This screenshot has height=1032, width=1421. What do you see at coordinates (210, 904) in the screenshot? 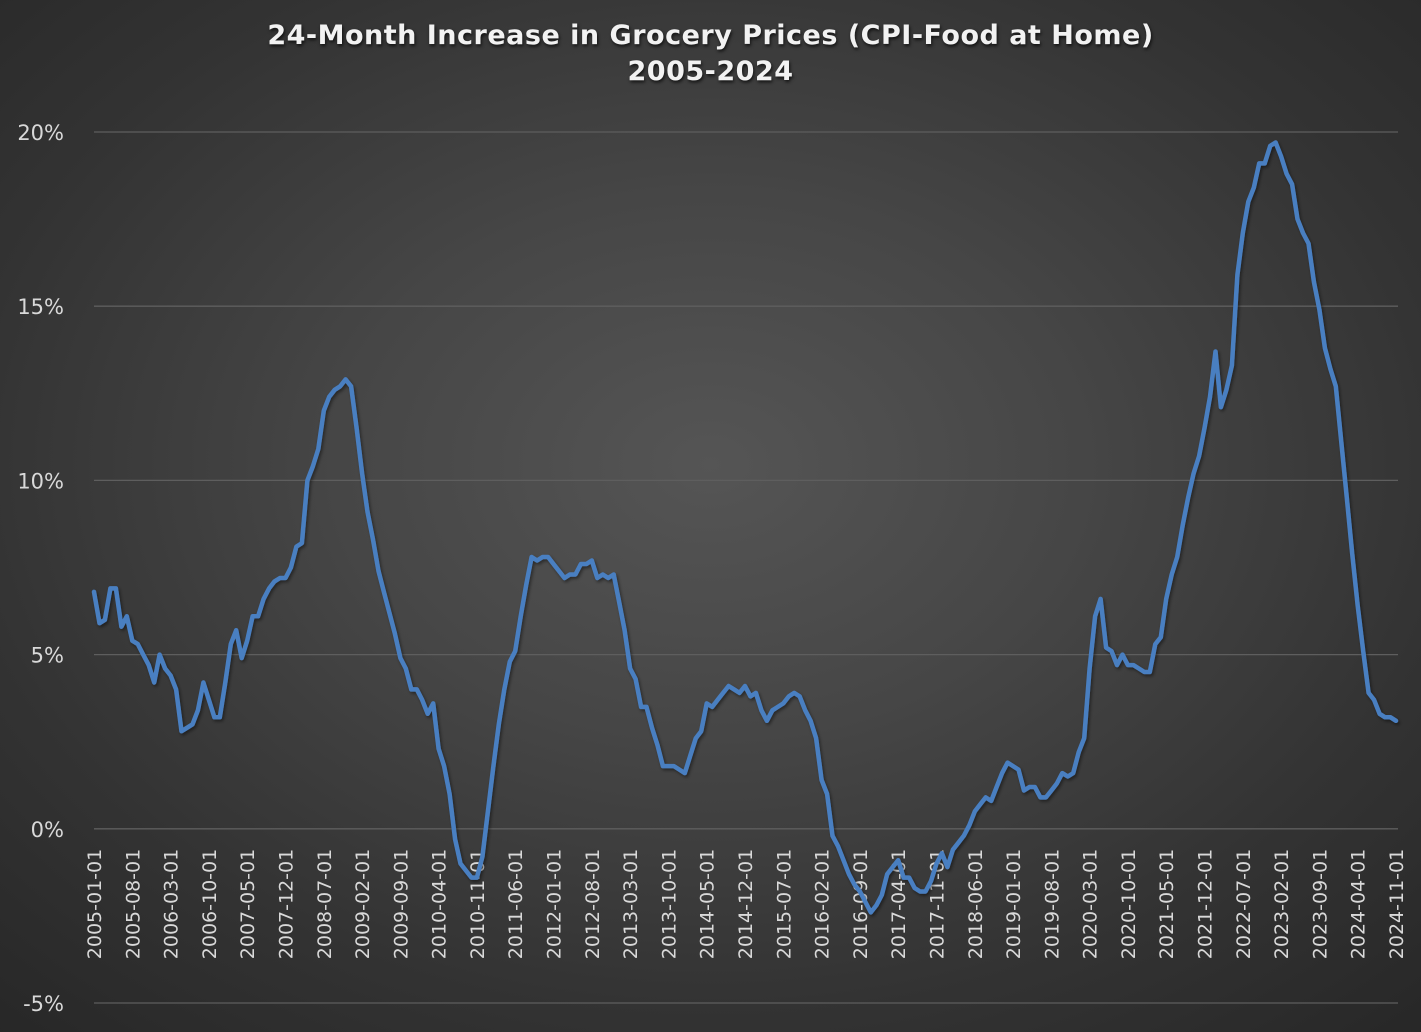
I see `x-tick-label: 2006-10-01` at bounding box center [210, 904].